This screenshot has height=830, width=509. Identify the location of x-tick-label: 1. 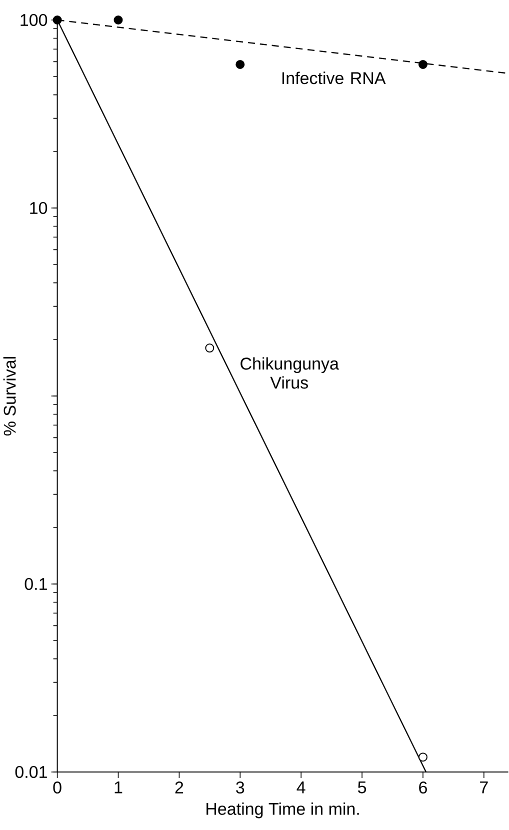
(118, 788).